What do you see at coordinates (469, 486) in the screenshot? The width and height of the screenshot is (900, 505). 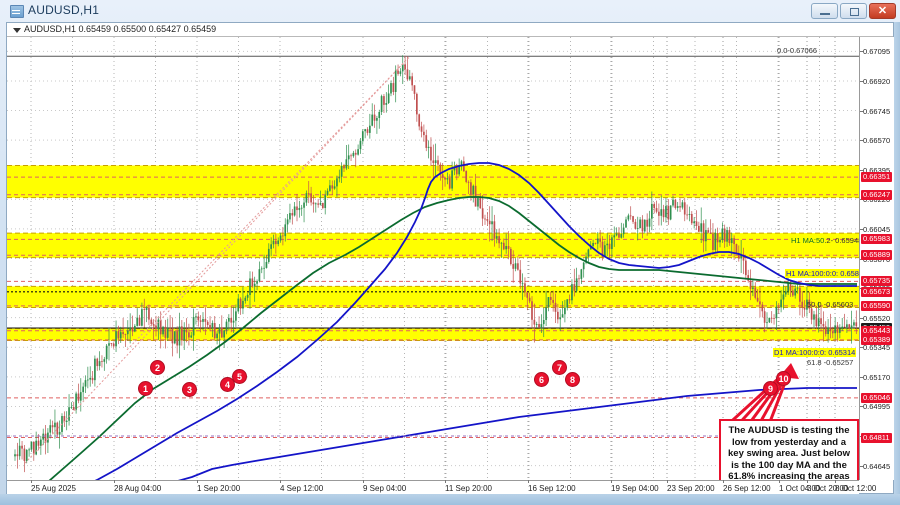 I see `time-tick: 11 Sep 20:00` at bounding box center [469, 486].